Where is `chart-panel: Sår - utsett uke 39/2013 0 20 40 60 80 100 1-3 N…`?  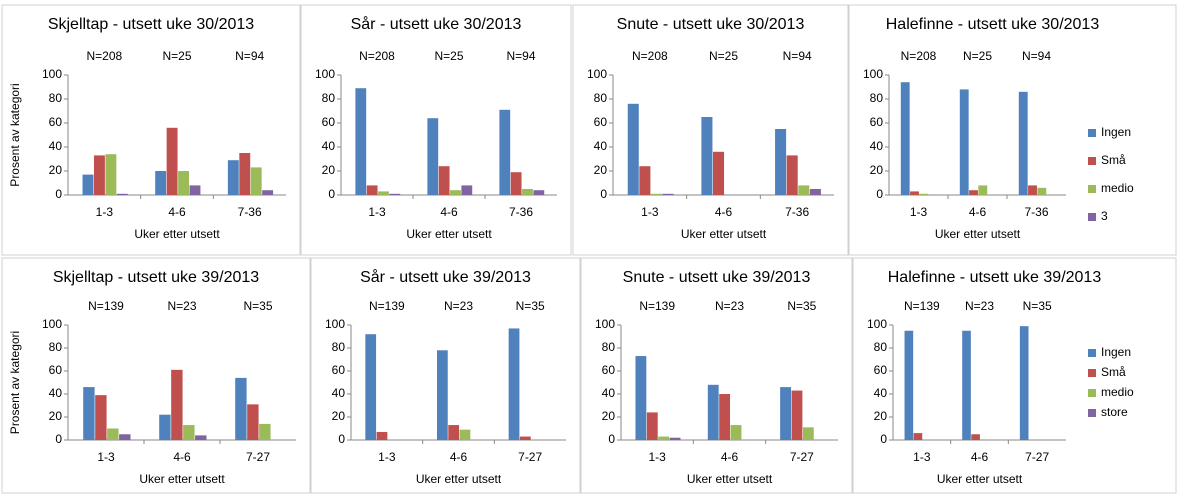 chart-panel: Sår - utsett uke 39/2013 0 20 40 60 80 100 1-3 N… is located at coordinates (445, 375).